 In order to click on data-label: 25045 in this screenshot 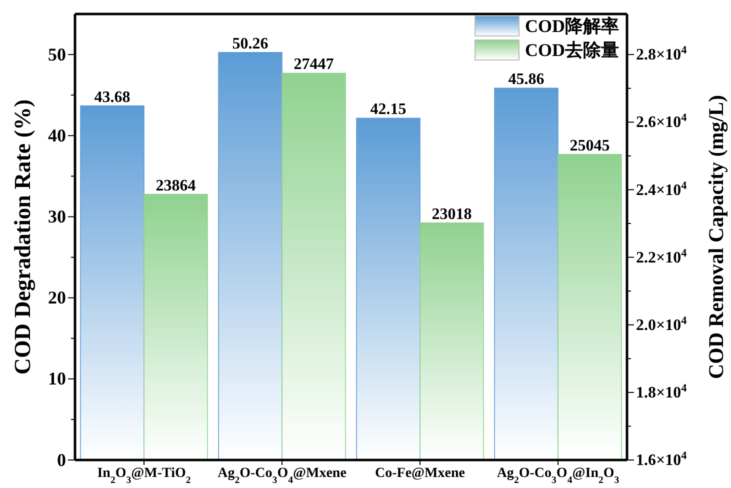, I will do `click(590, 145)`.